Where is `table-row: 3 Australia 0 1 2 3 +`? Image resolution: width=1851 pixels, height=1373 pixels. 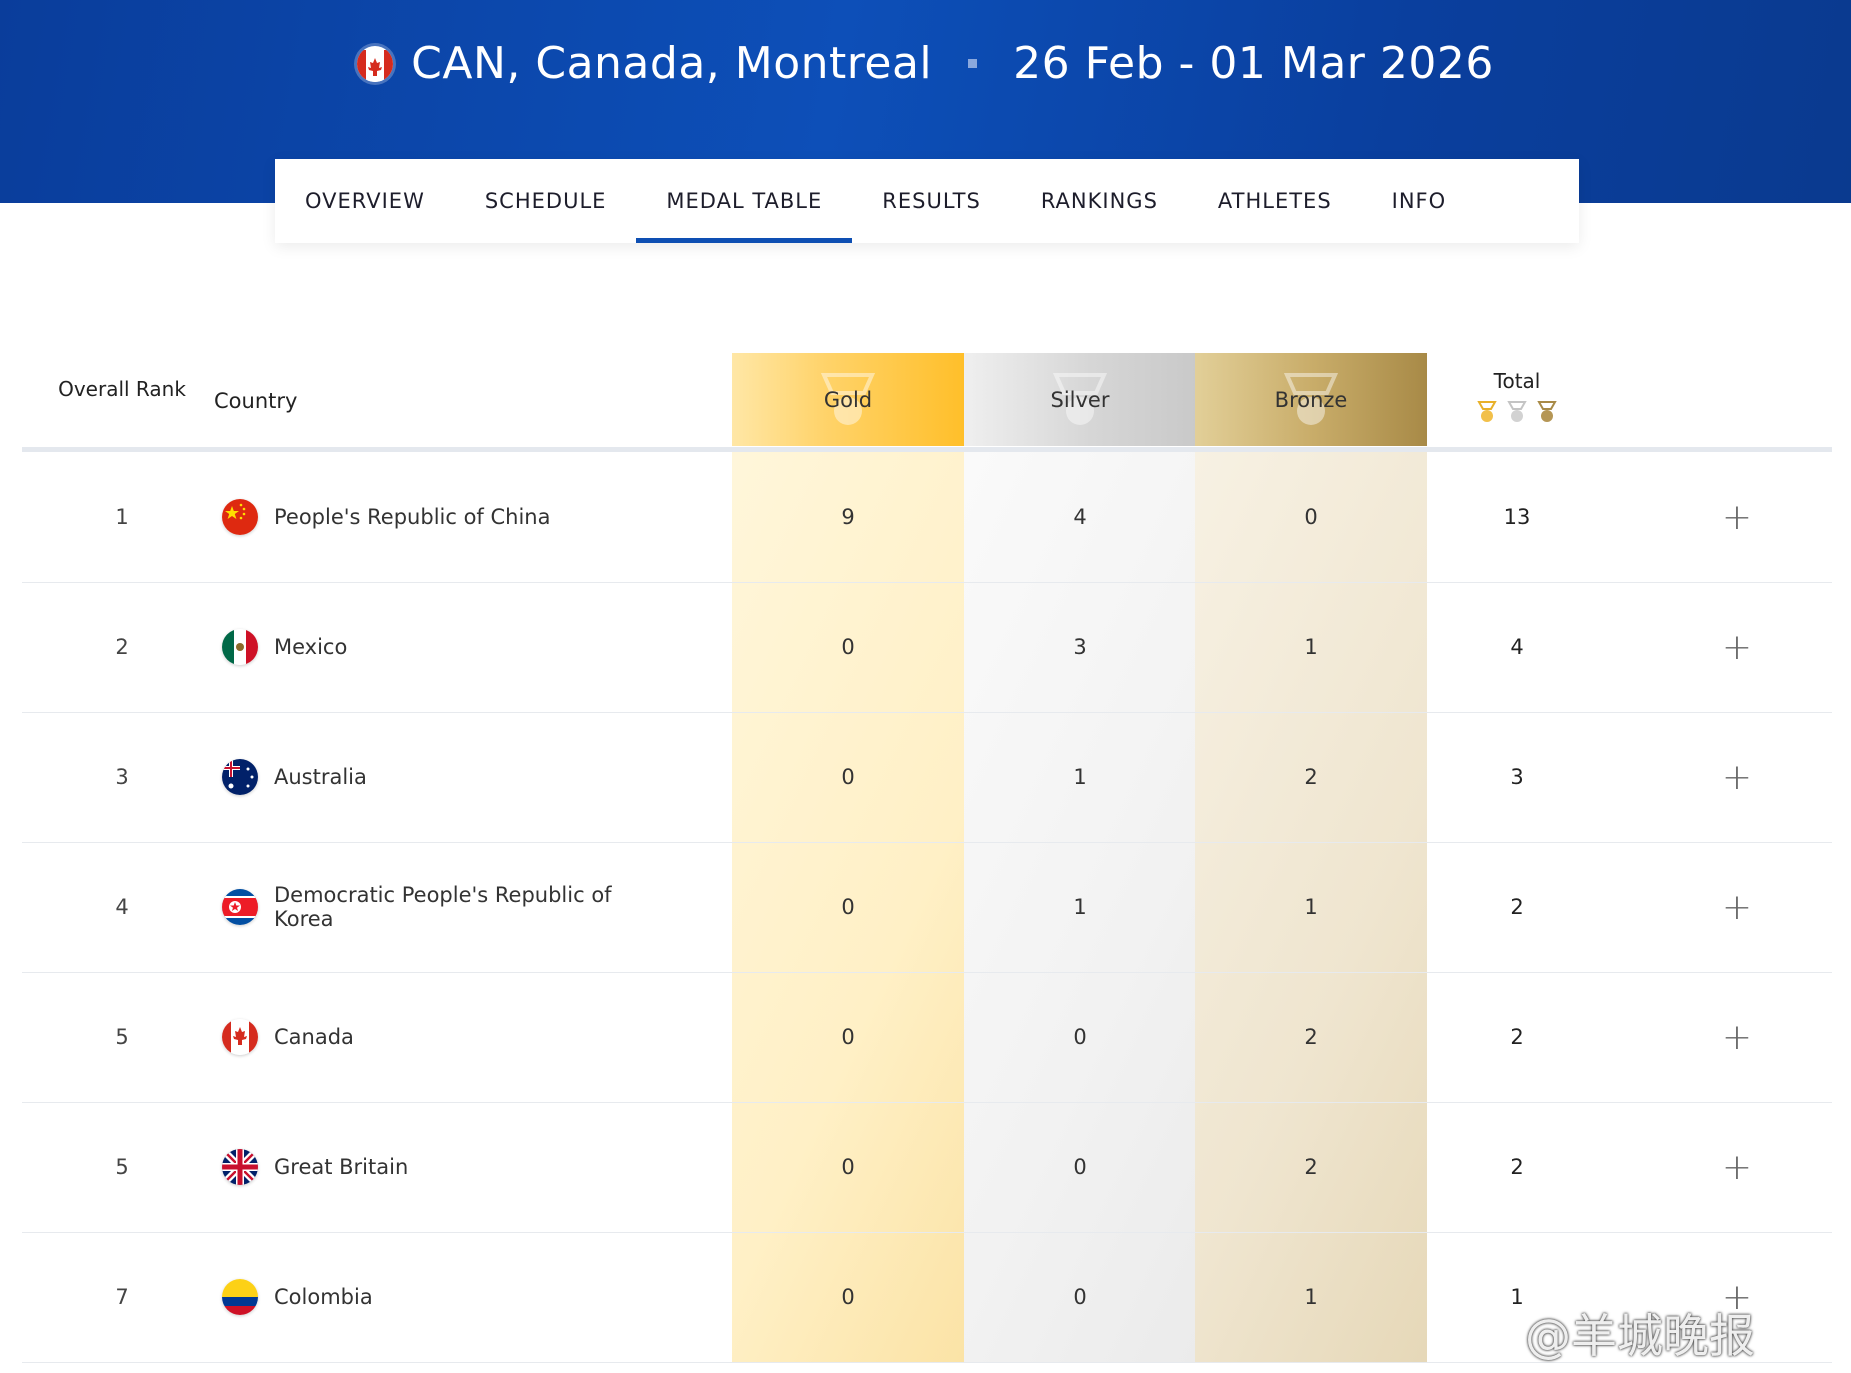
table-row: 3 Australia 0 1 2 3 + is located at coordinates (927, 777).